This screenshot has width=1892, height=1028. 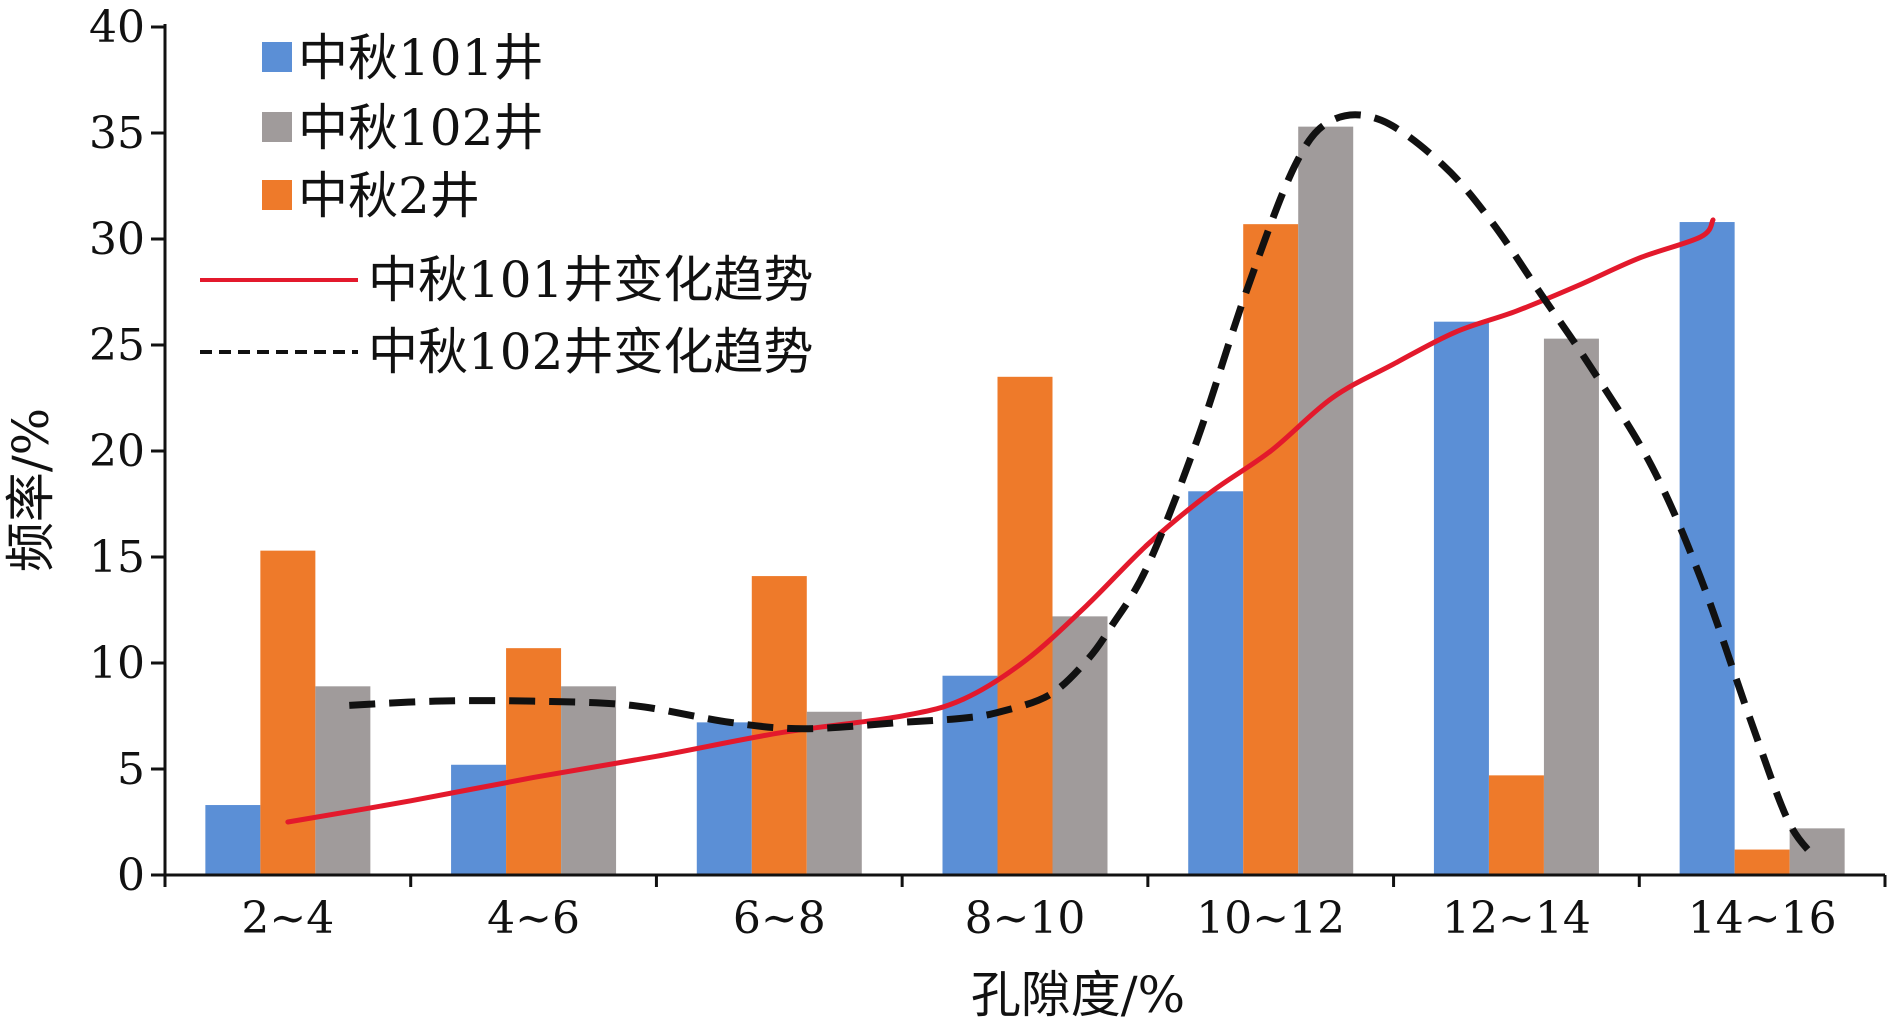 I want to click on y-tick-label: 40, so click(x=117, y=27).